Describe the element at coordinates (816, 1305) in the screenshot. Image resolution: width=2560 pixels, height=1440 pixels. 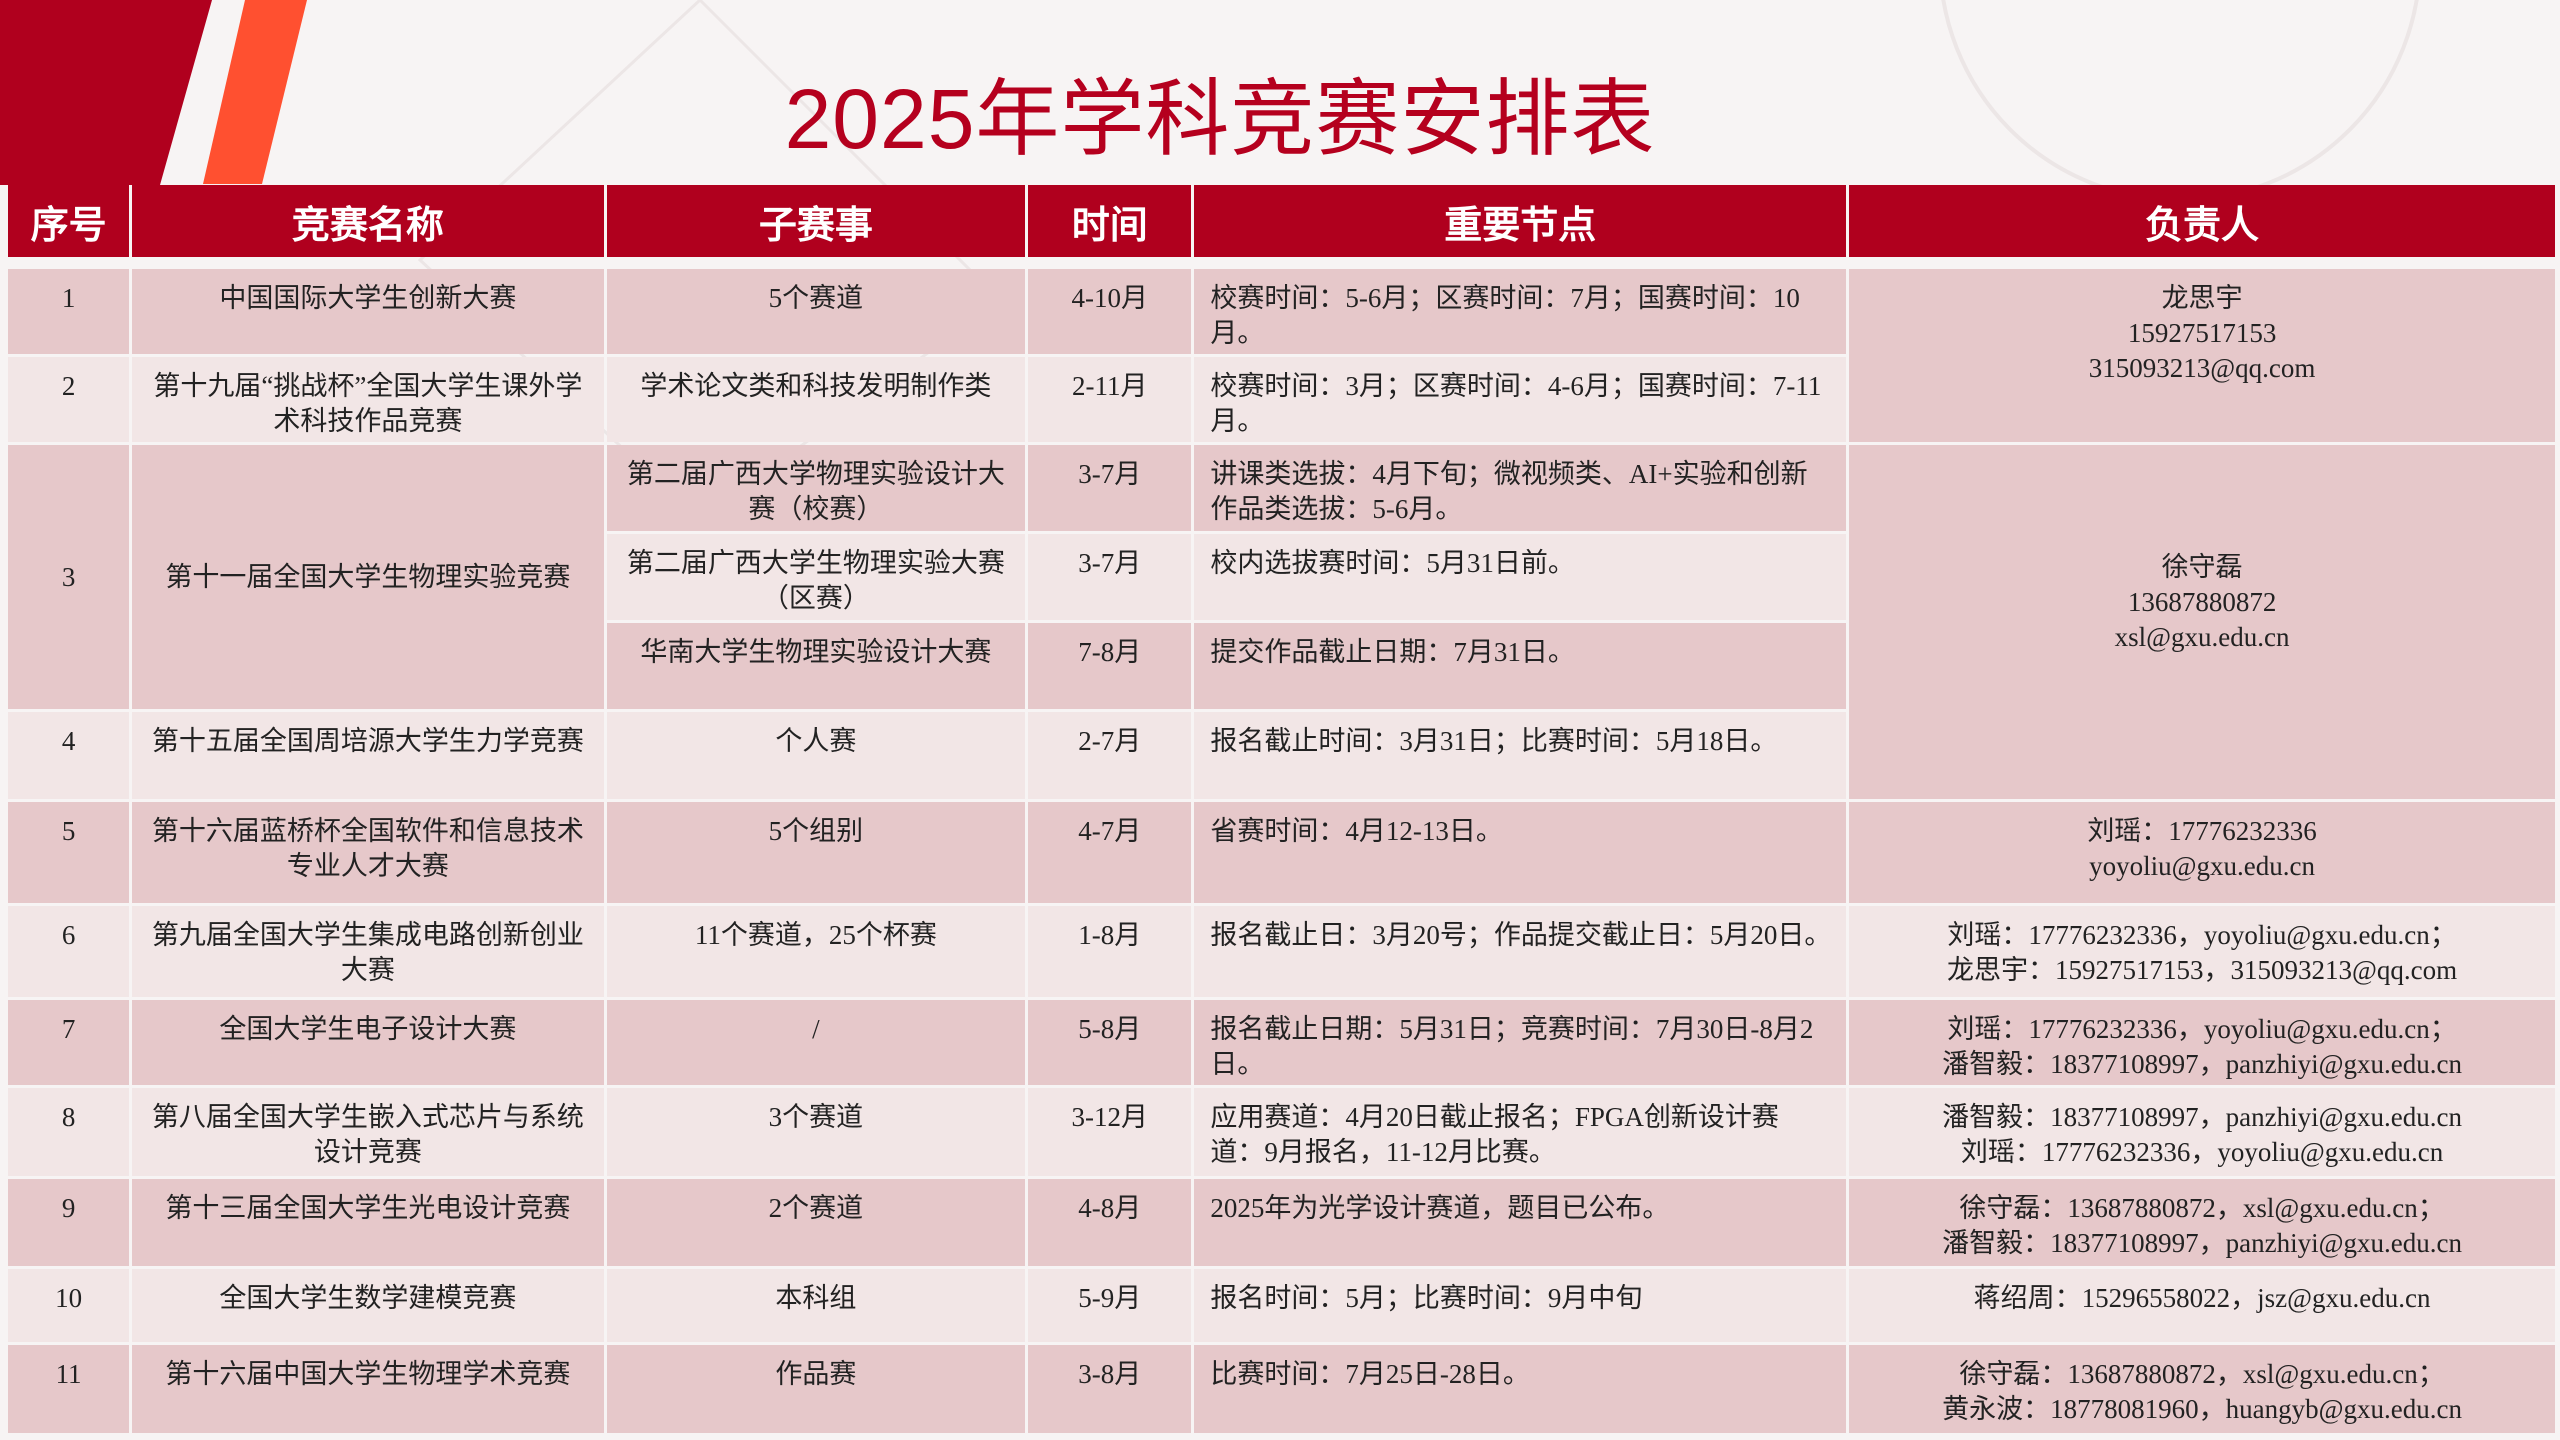
I see `sub-event-cell: 本科组` at that location.